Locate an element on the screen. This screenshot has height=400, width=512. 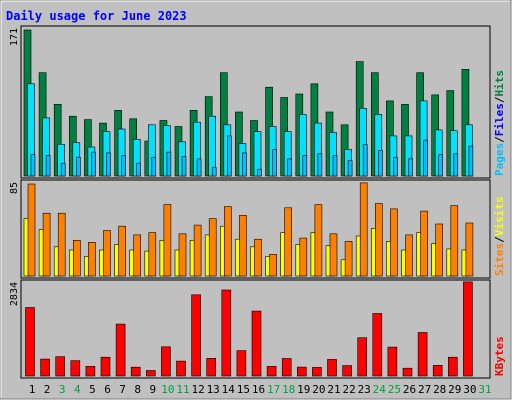
day-label: 21 is located at coordinates (333, 389).